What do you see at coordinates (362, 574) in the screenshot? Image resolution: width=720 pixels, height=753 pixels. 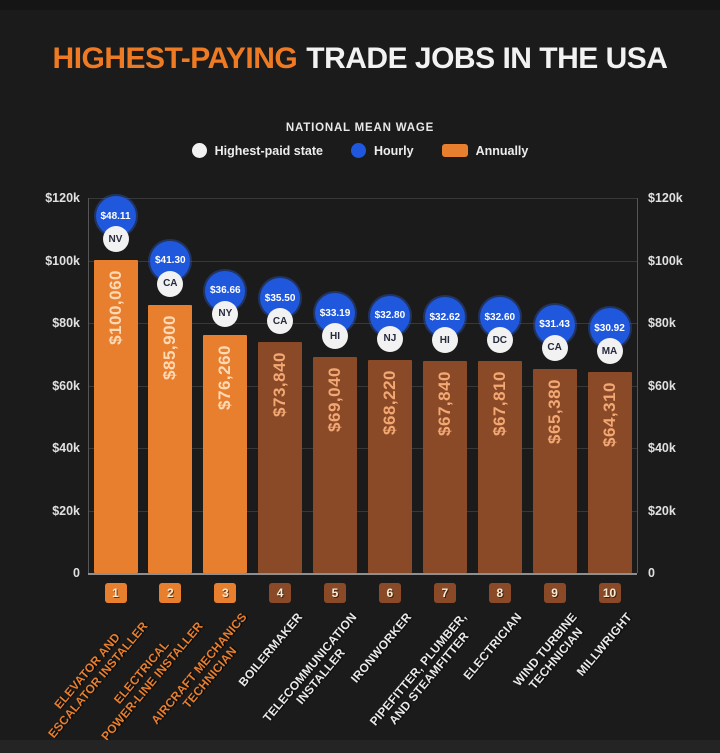 I see `x-axis-line` at bounding box center [362, 574].